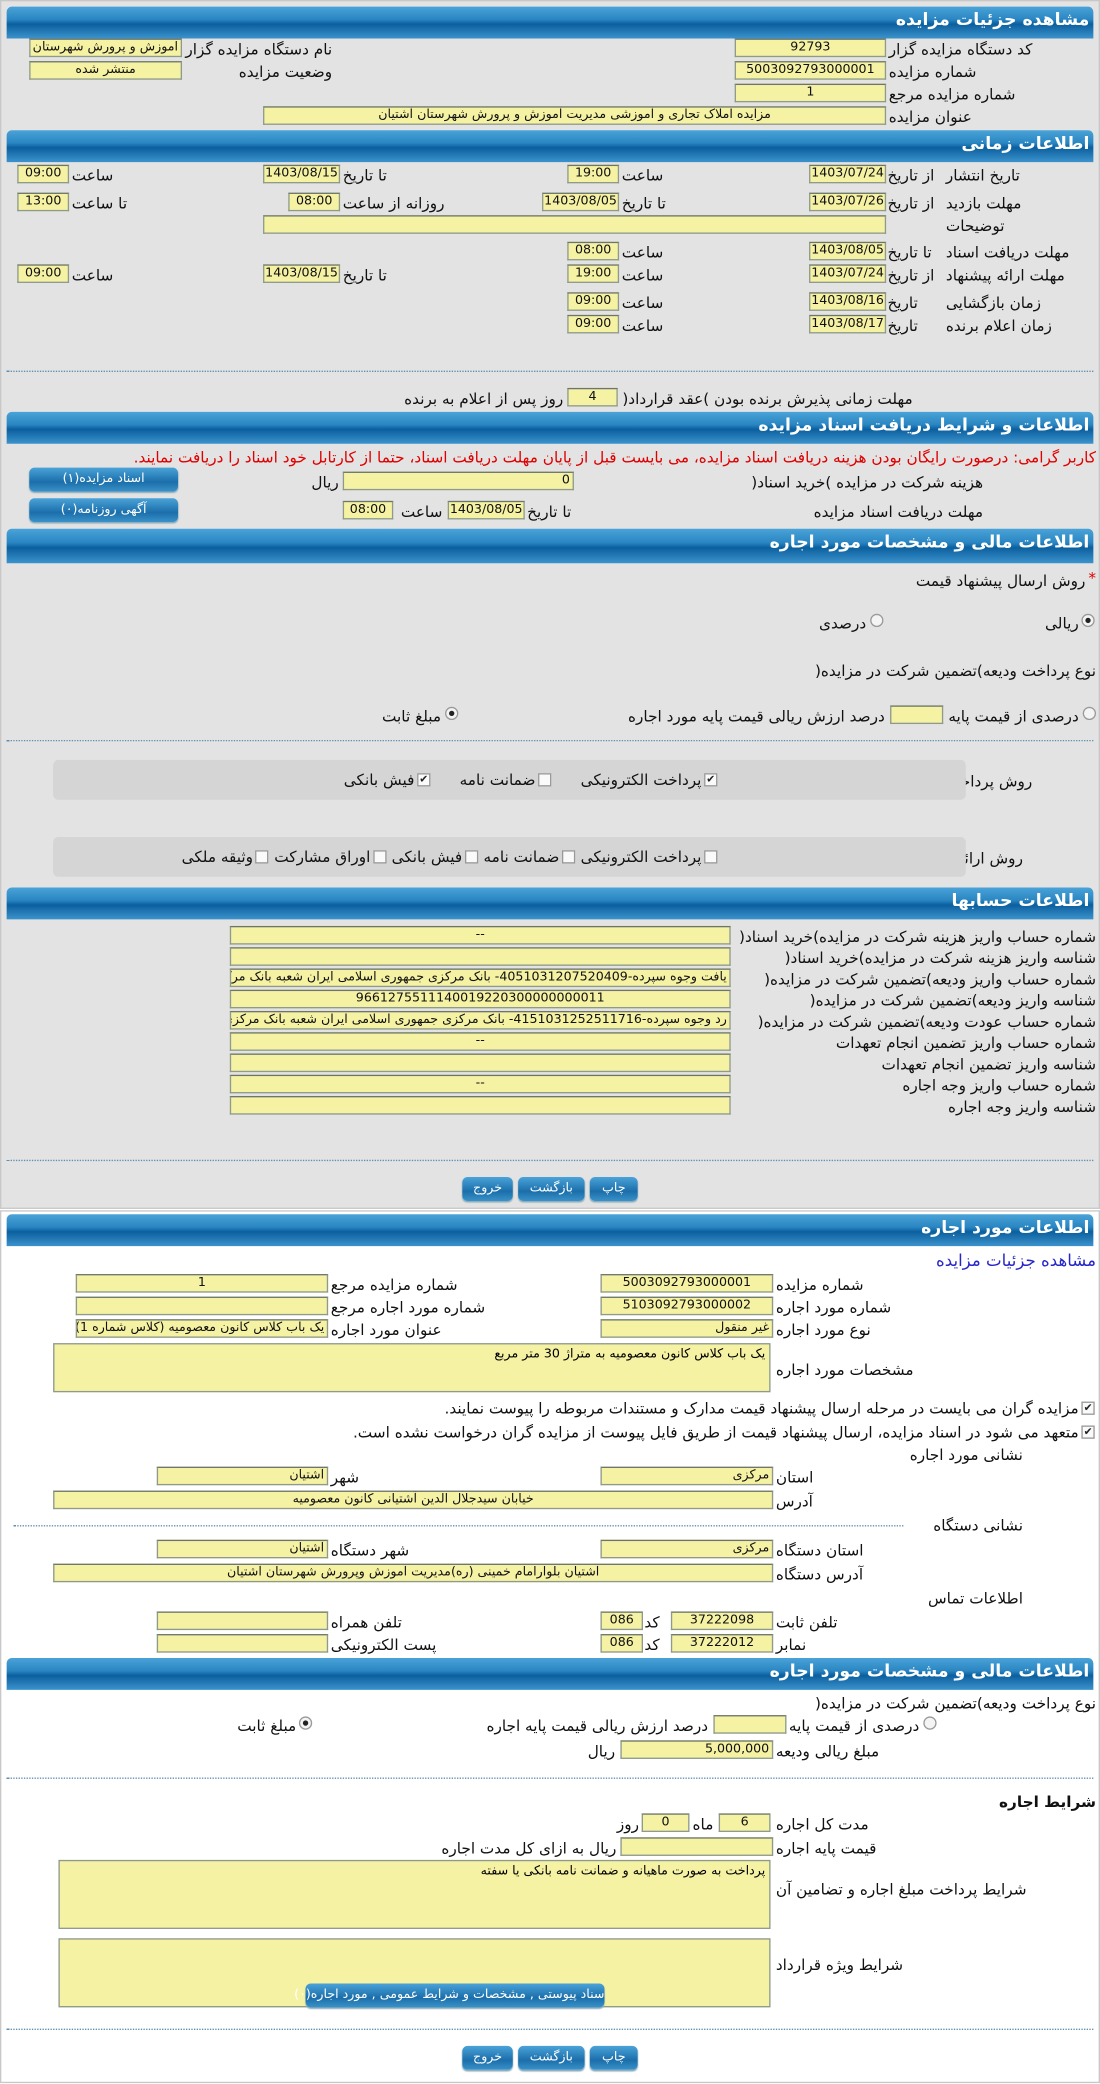 The width and height of the screenshot is (1100, 2084). What do you see at coordinates (43, 174) in the screenshot?
I see `publish-to-time: 09:00` at bounding box center [43, 174].